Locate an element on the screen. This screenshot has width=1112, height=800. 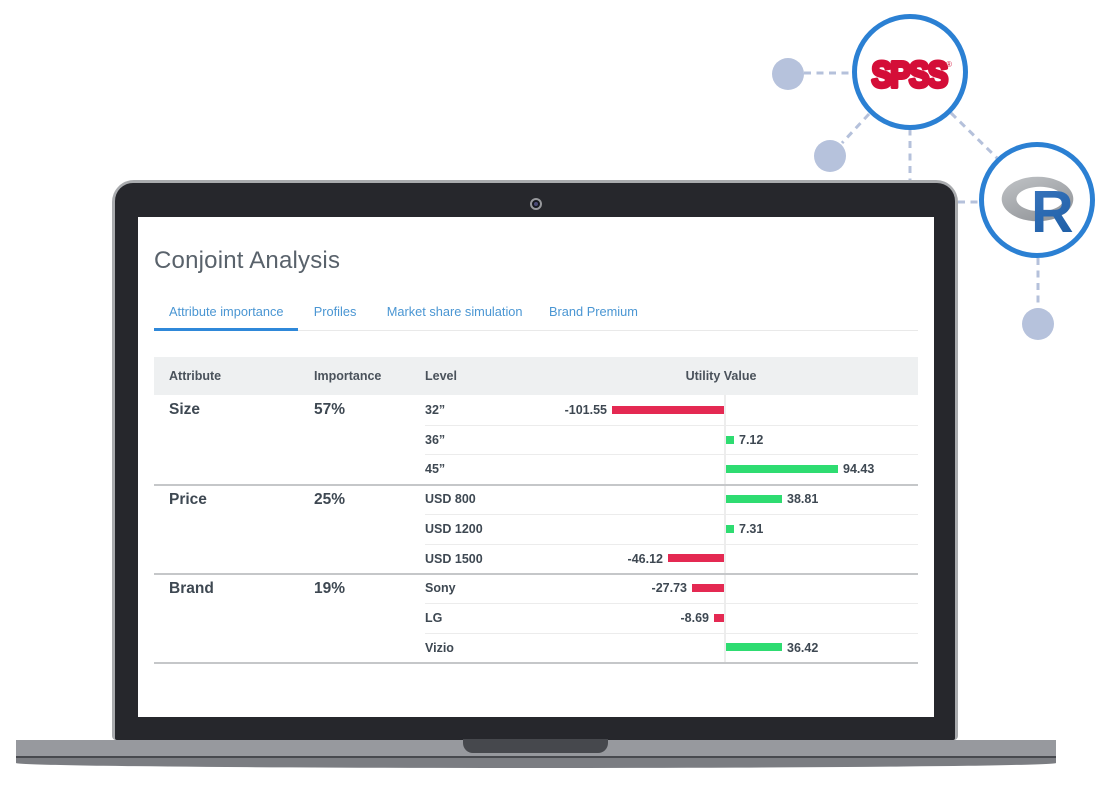
svg-text: R is located at coordinates (1052, 212).